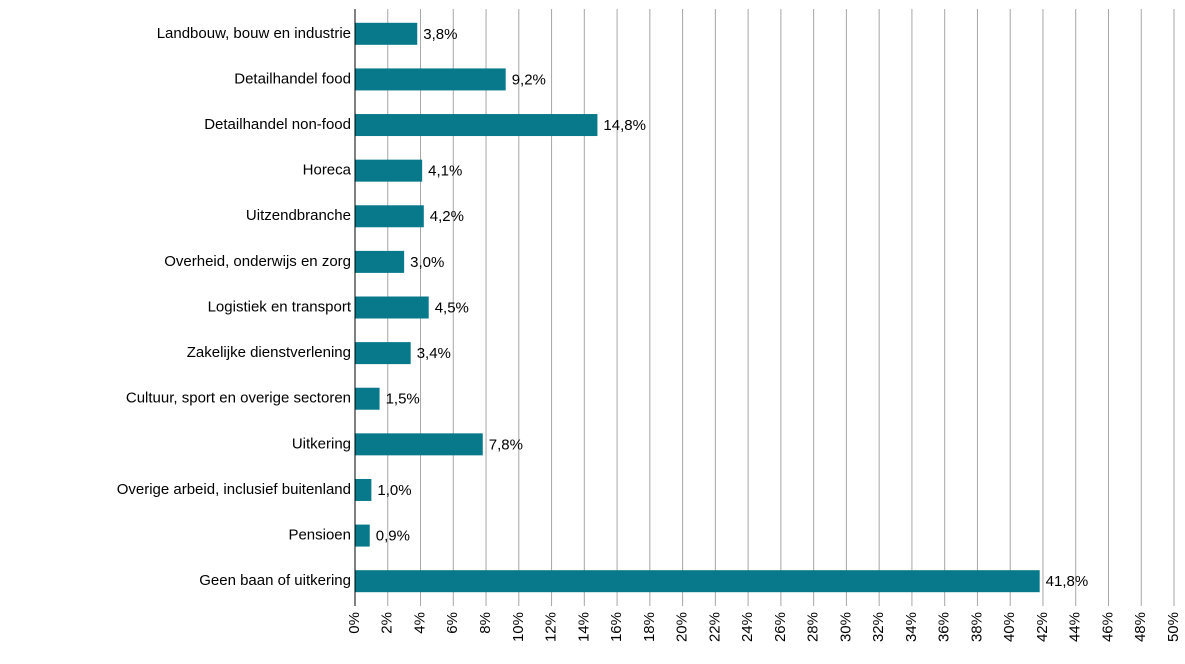 Image resolution: width=1185 pixels, height=664 pixels. Describe the element at coordinates (616, 627) in the screenshot. I see `x-tick-label: 16%` at that location.